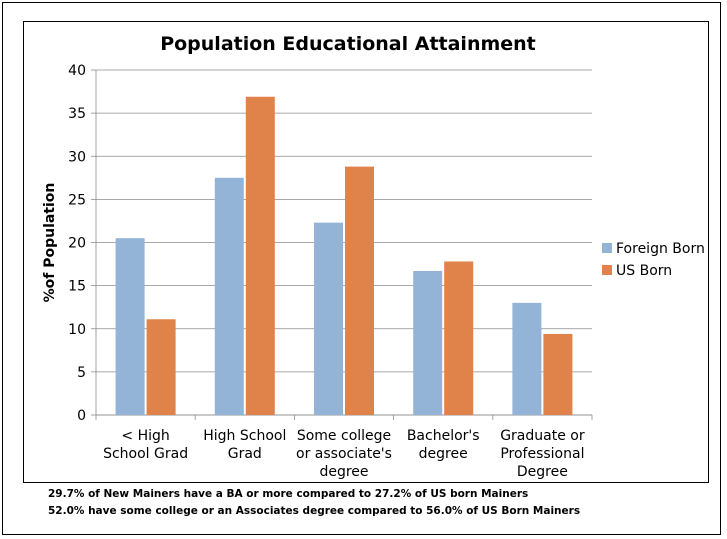 Image resolution: width=727 pixels, height=539 pixels. I want to click on y-tick-label: 20, so click(77, 244).